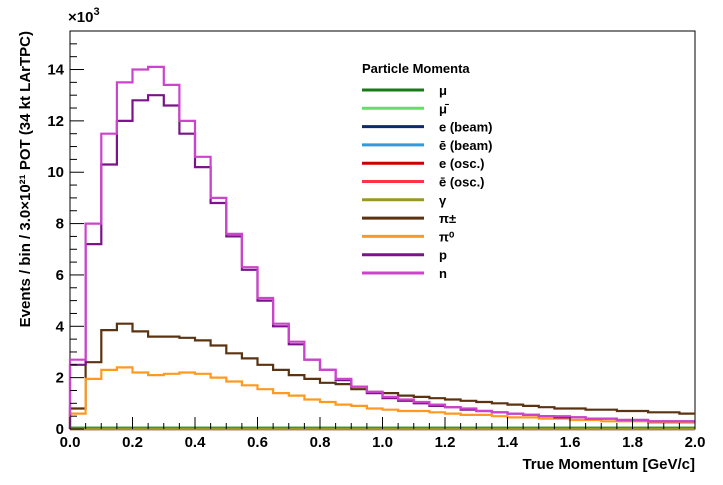 The image size is (723, 485). What do you see at coordinates (447, 236) in the screenshot?
I see `legend-label: π⁰` at bounding box center [447, 236].